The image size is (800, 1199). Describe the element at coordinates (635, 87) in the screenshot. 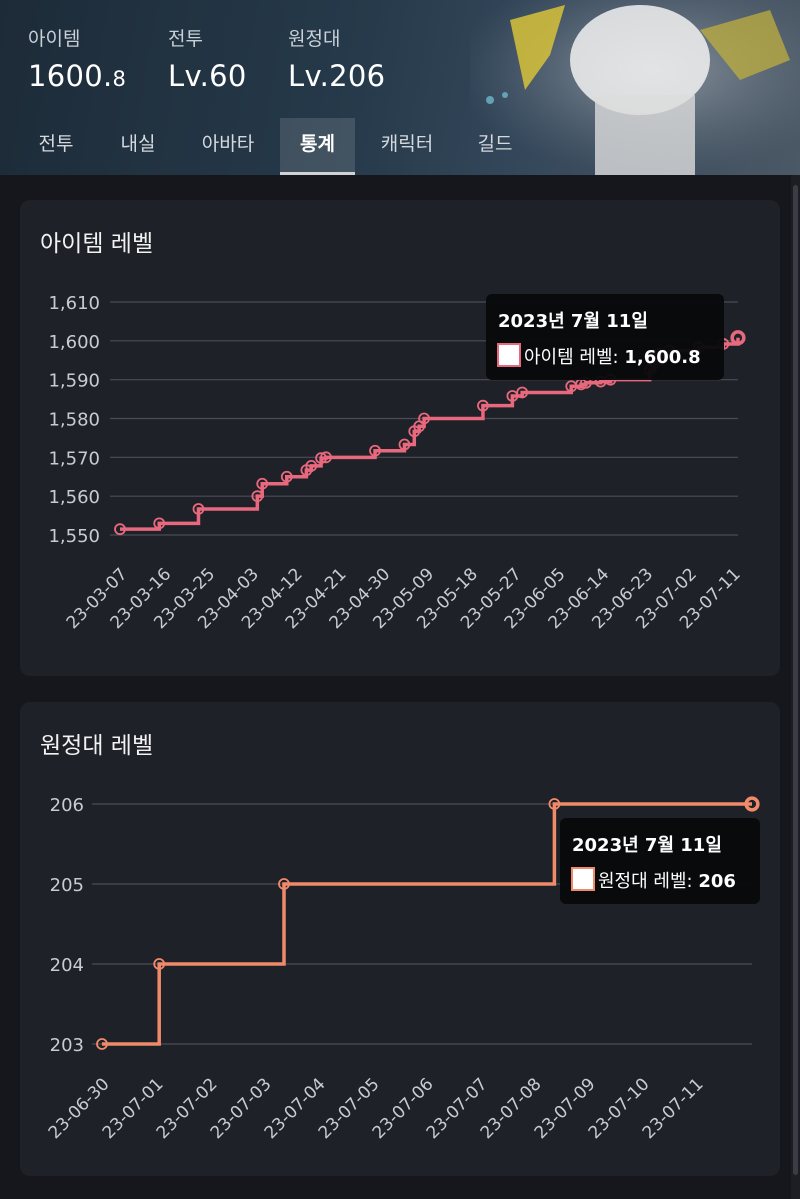

I see `character-art` at that location.